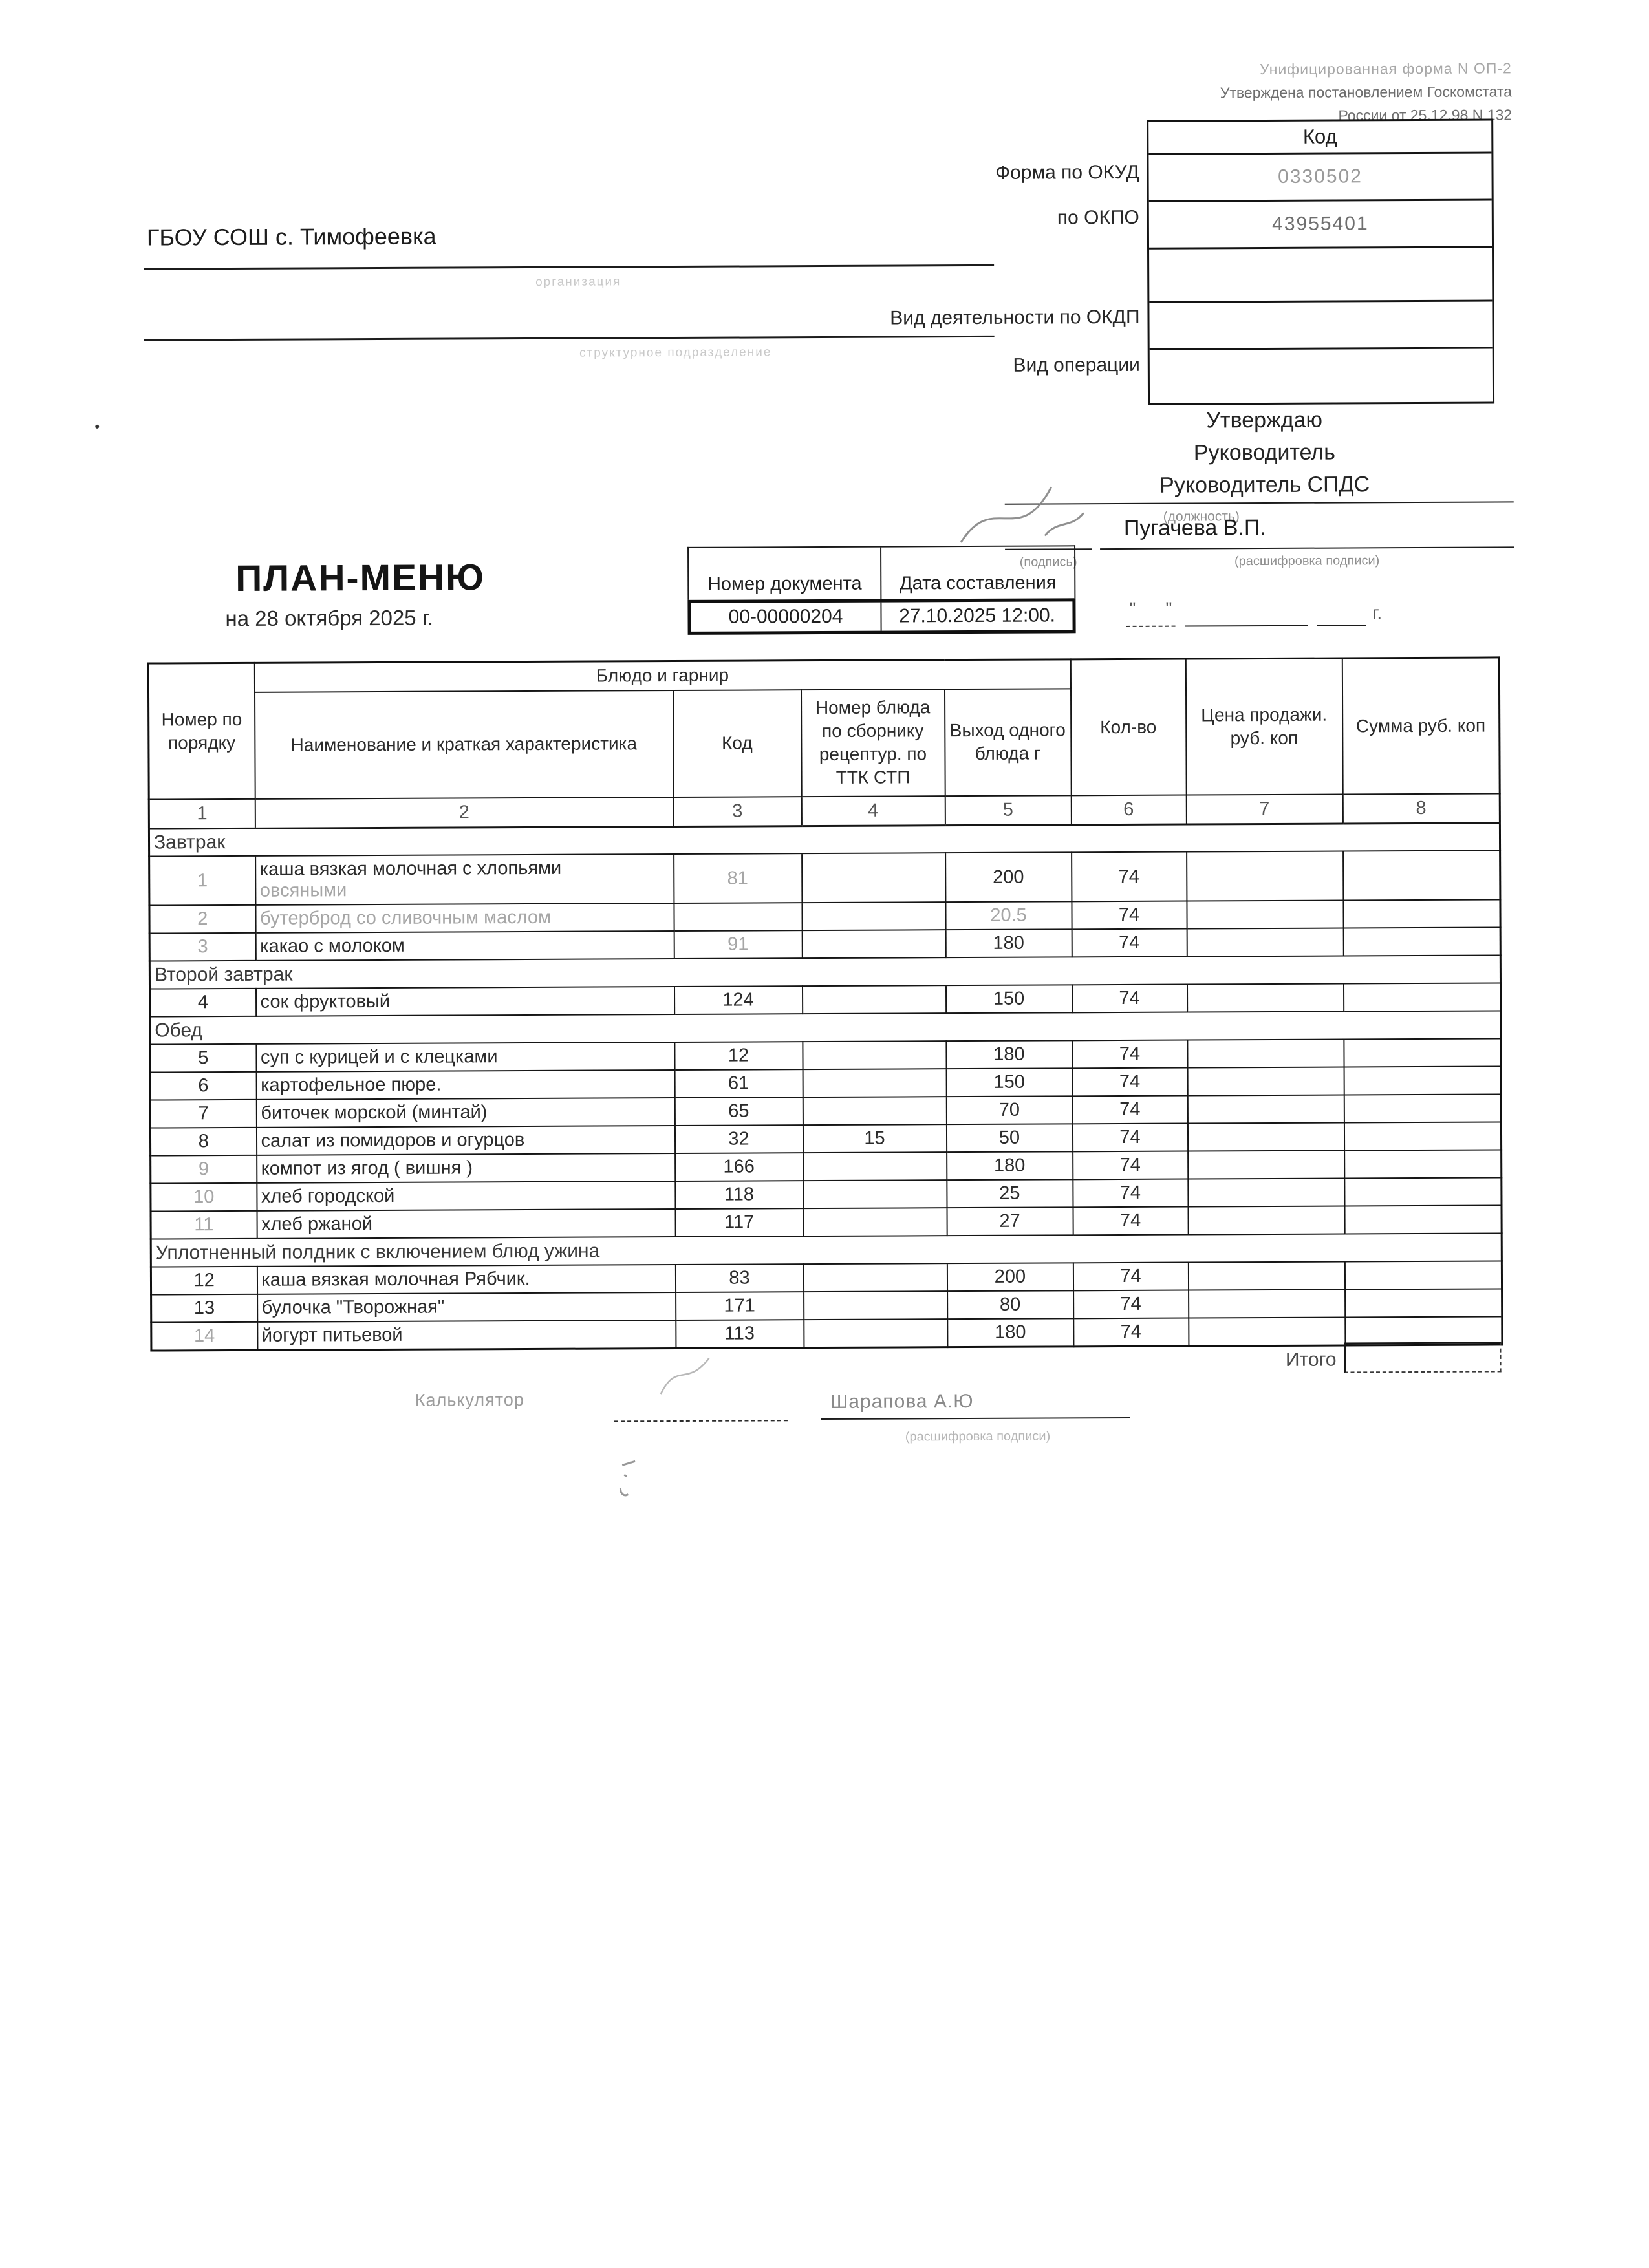 The height and width of the screenshot is (2268, 1649). Describe the element at coordinates (1009, 1110) in the screenshot. I see `cell-out: 70` at that location.